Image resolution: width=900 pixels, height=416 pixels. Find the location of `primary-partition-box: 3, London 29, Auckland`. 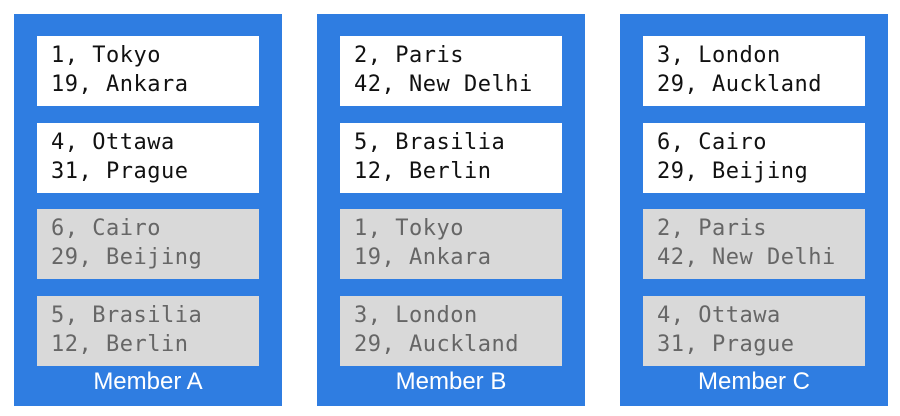

primary-partition-box: 3, London 29, Auckland is located at coordinates (754, 71).